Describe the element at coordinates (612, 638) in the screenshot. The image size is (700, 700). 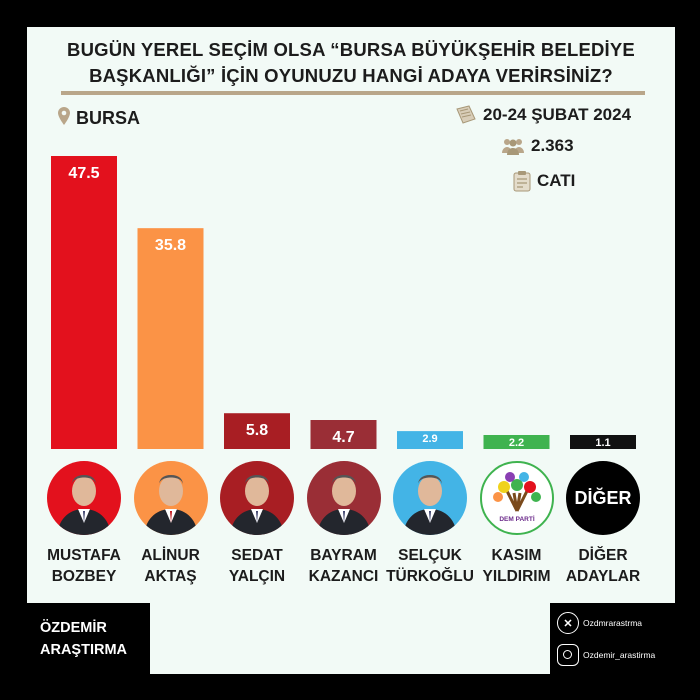
I see `social-box: ✕ Ozdmrarastrma Ozdemir_arastirma` at that location.